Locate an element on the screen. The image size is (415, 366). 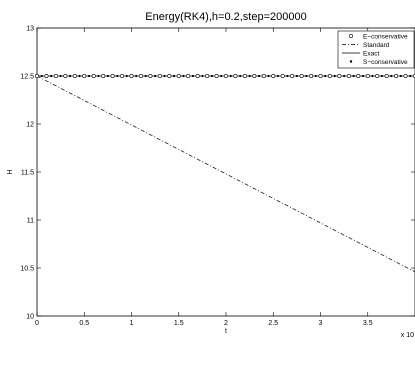
x-tick-label: 2.5 is located at coordinates (273, 323).